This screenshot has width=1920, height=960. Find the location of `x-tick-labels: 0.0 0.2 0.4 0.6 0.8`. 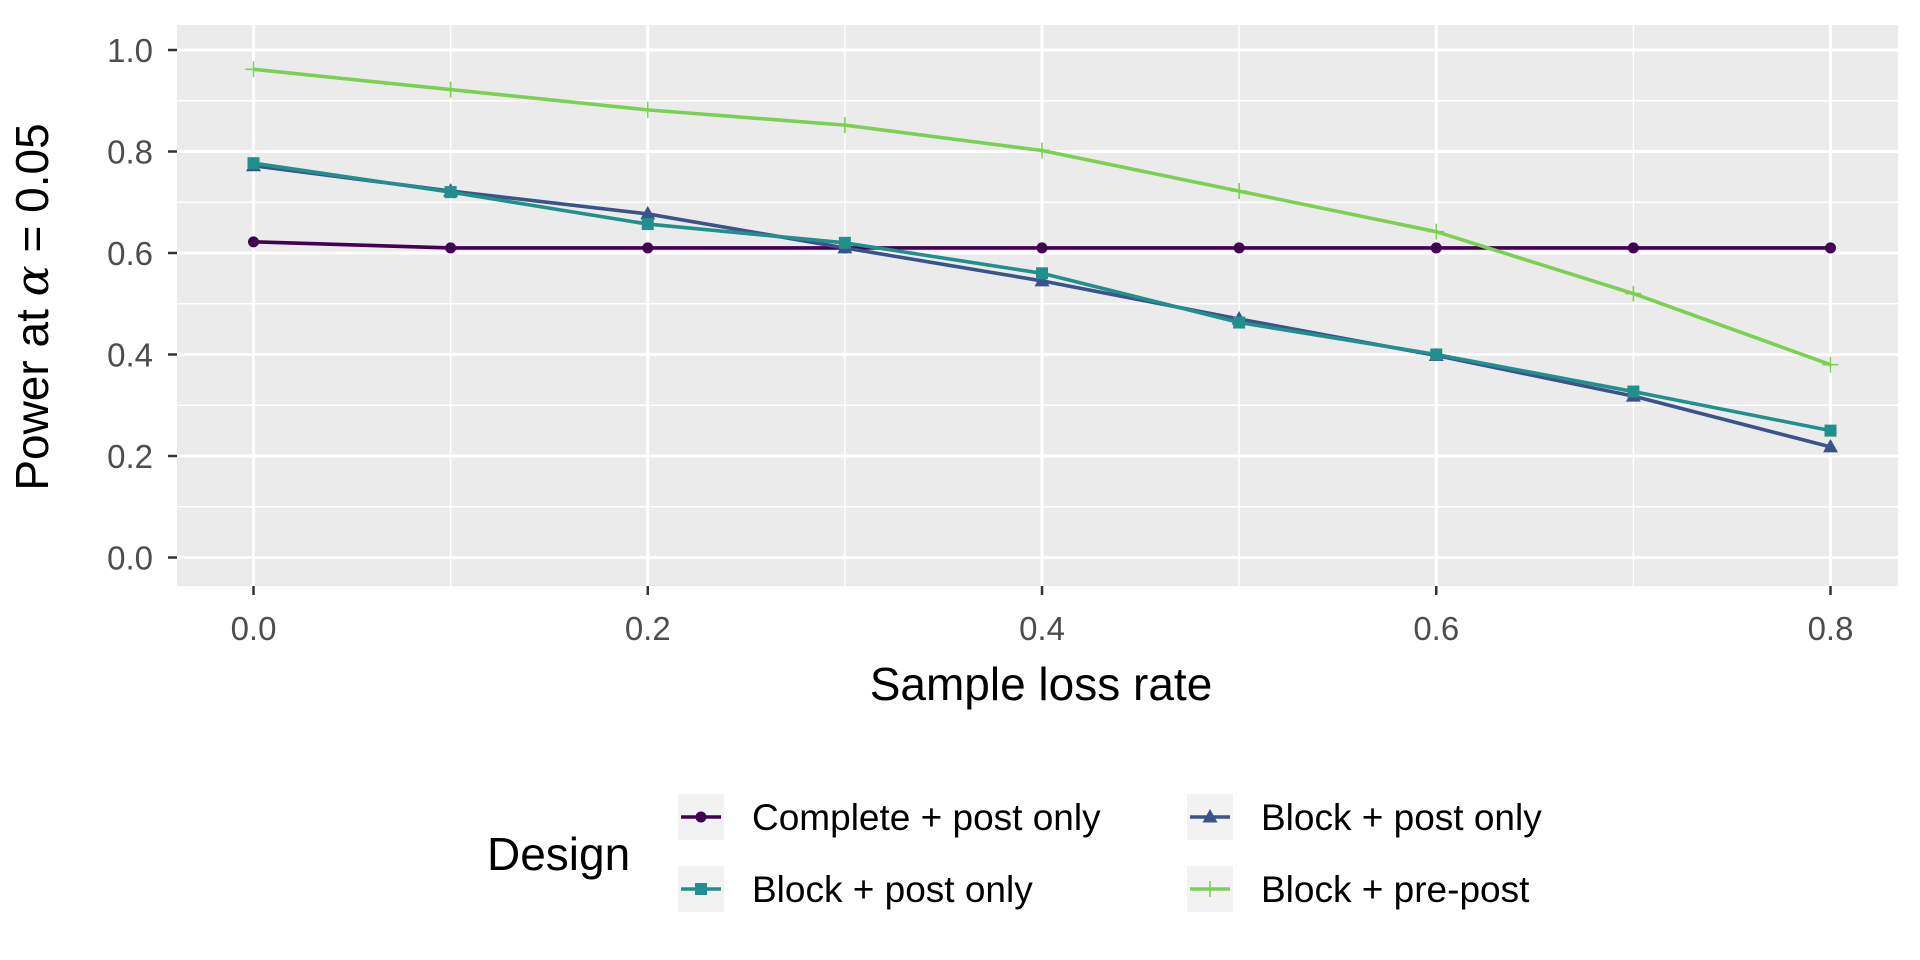

x-tick-labels: 0.0 0.2 0.4 0.6 0.8 is located at coordinates (1042, 628).